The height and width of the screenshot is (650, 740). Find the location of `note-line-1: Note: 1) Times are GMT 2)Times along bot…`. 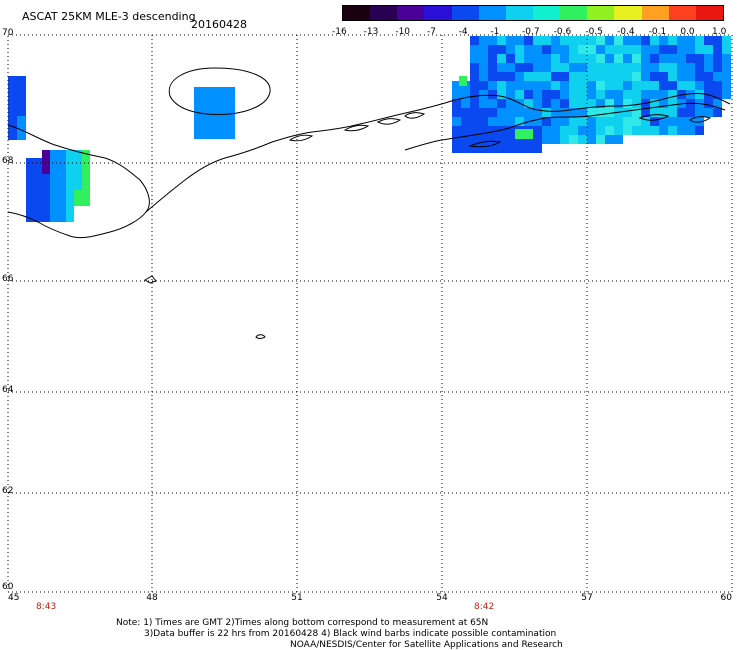

note-line-1: Note: 1) Times are GMT 2)Times along bot… is located at coordinates (302, 623).